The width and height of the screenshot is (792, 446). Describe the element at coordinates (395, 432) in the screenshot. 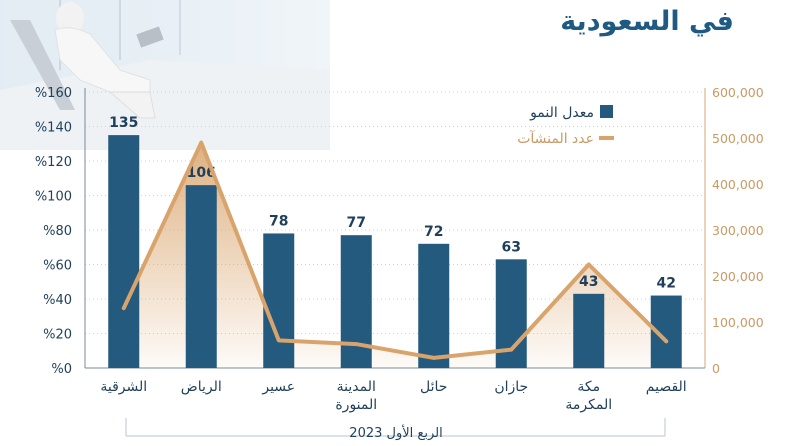

I see `x-axis-label: الربع الأول 2023` at that location.